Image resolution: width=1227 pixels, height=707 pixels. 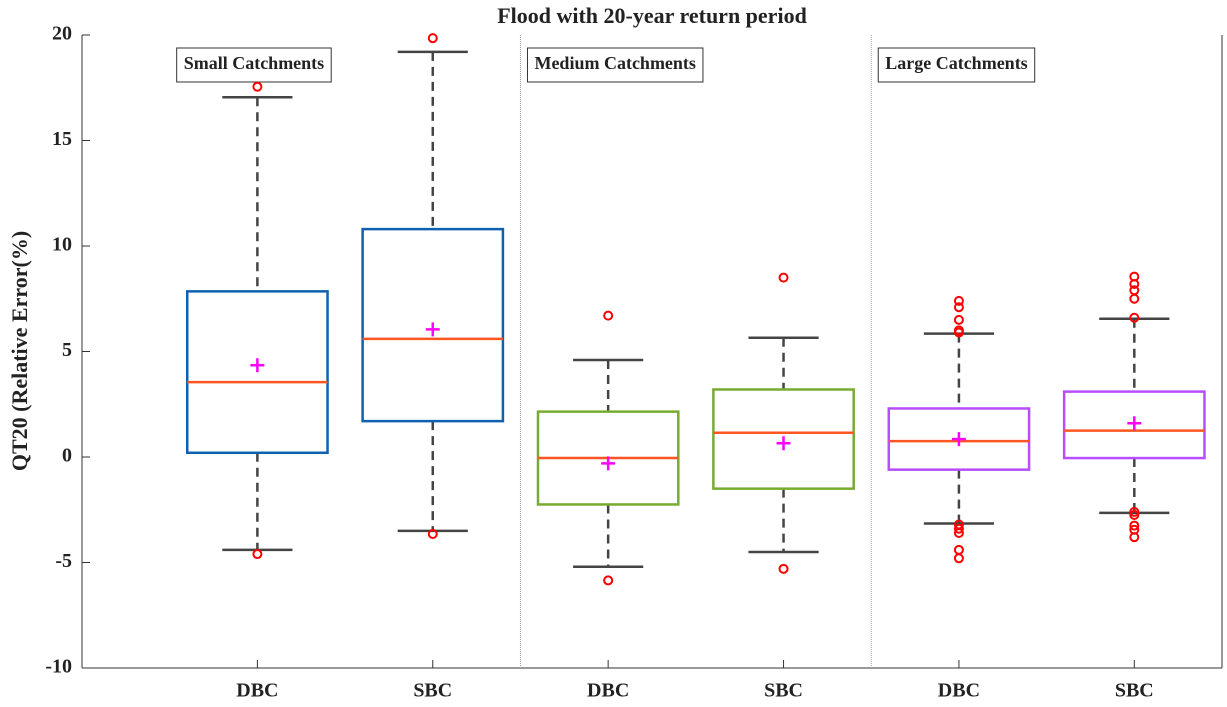 What do you see at coordinates (62, 139) in the screenshot?
I see `y-tick-label: 15` at bounding box center [62, 139].